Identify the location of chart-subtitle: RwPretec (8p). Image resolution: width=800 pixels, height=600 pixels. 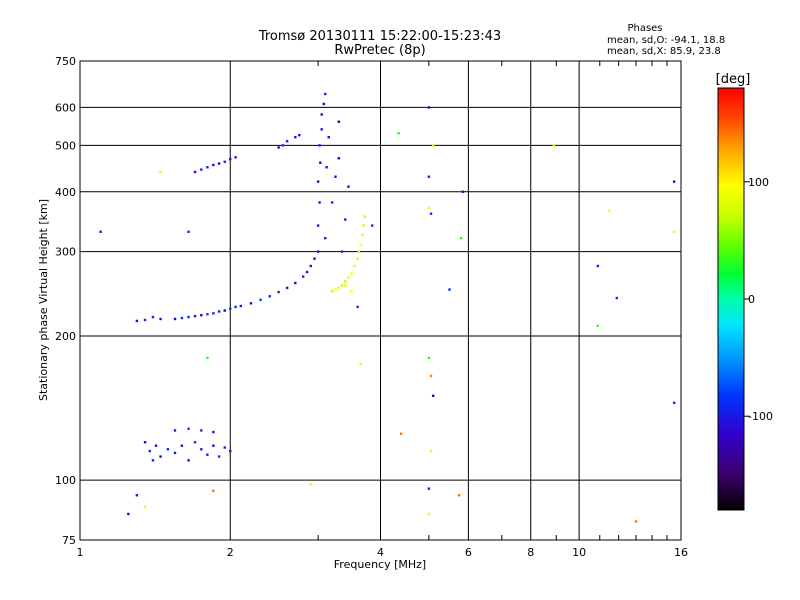
(379, 50).